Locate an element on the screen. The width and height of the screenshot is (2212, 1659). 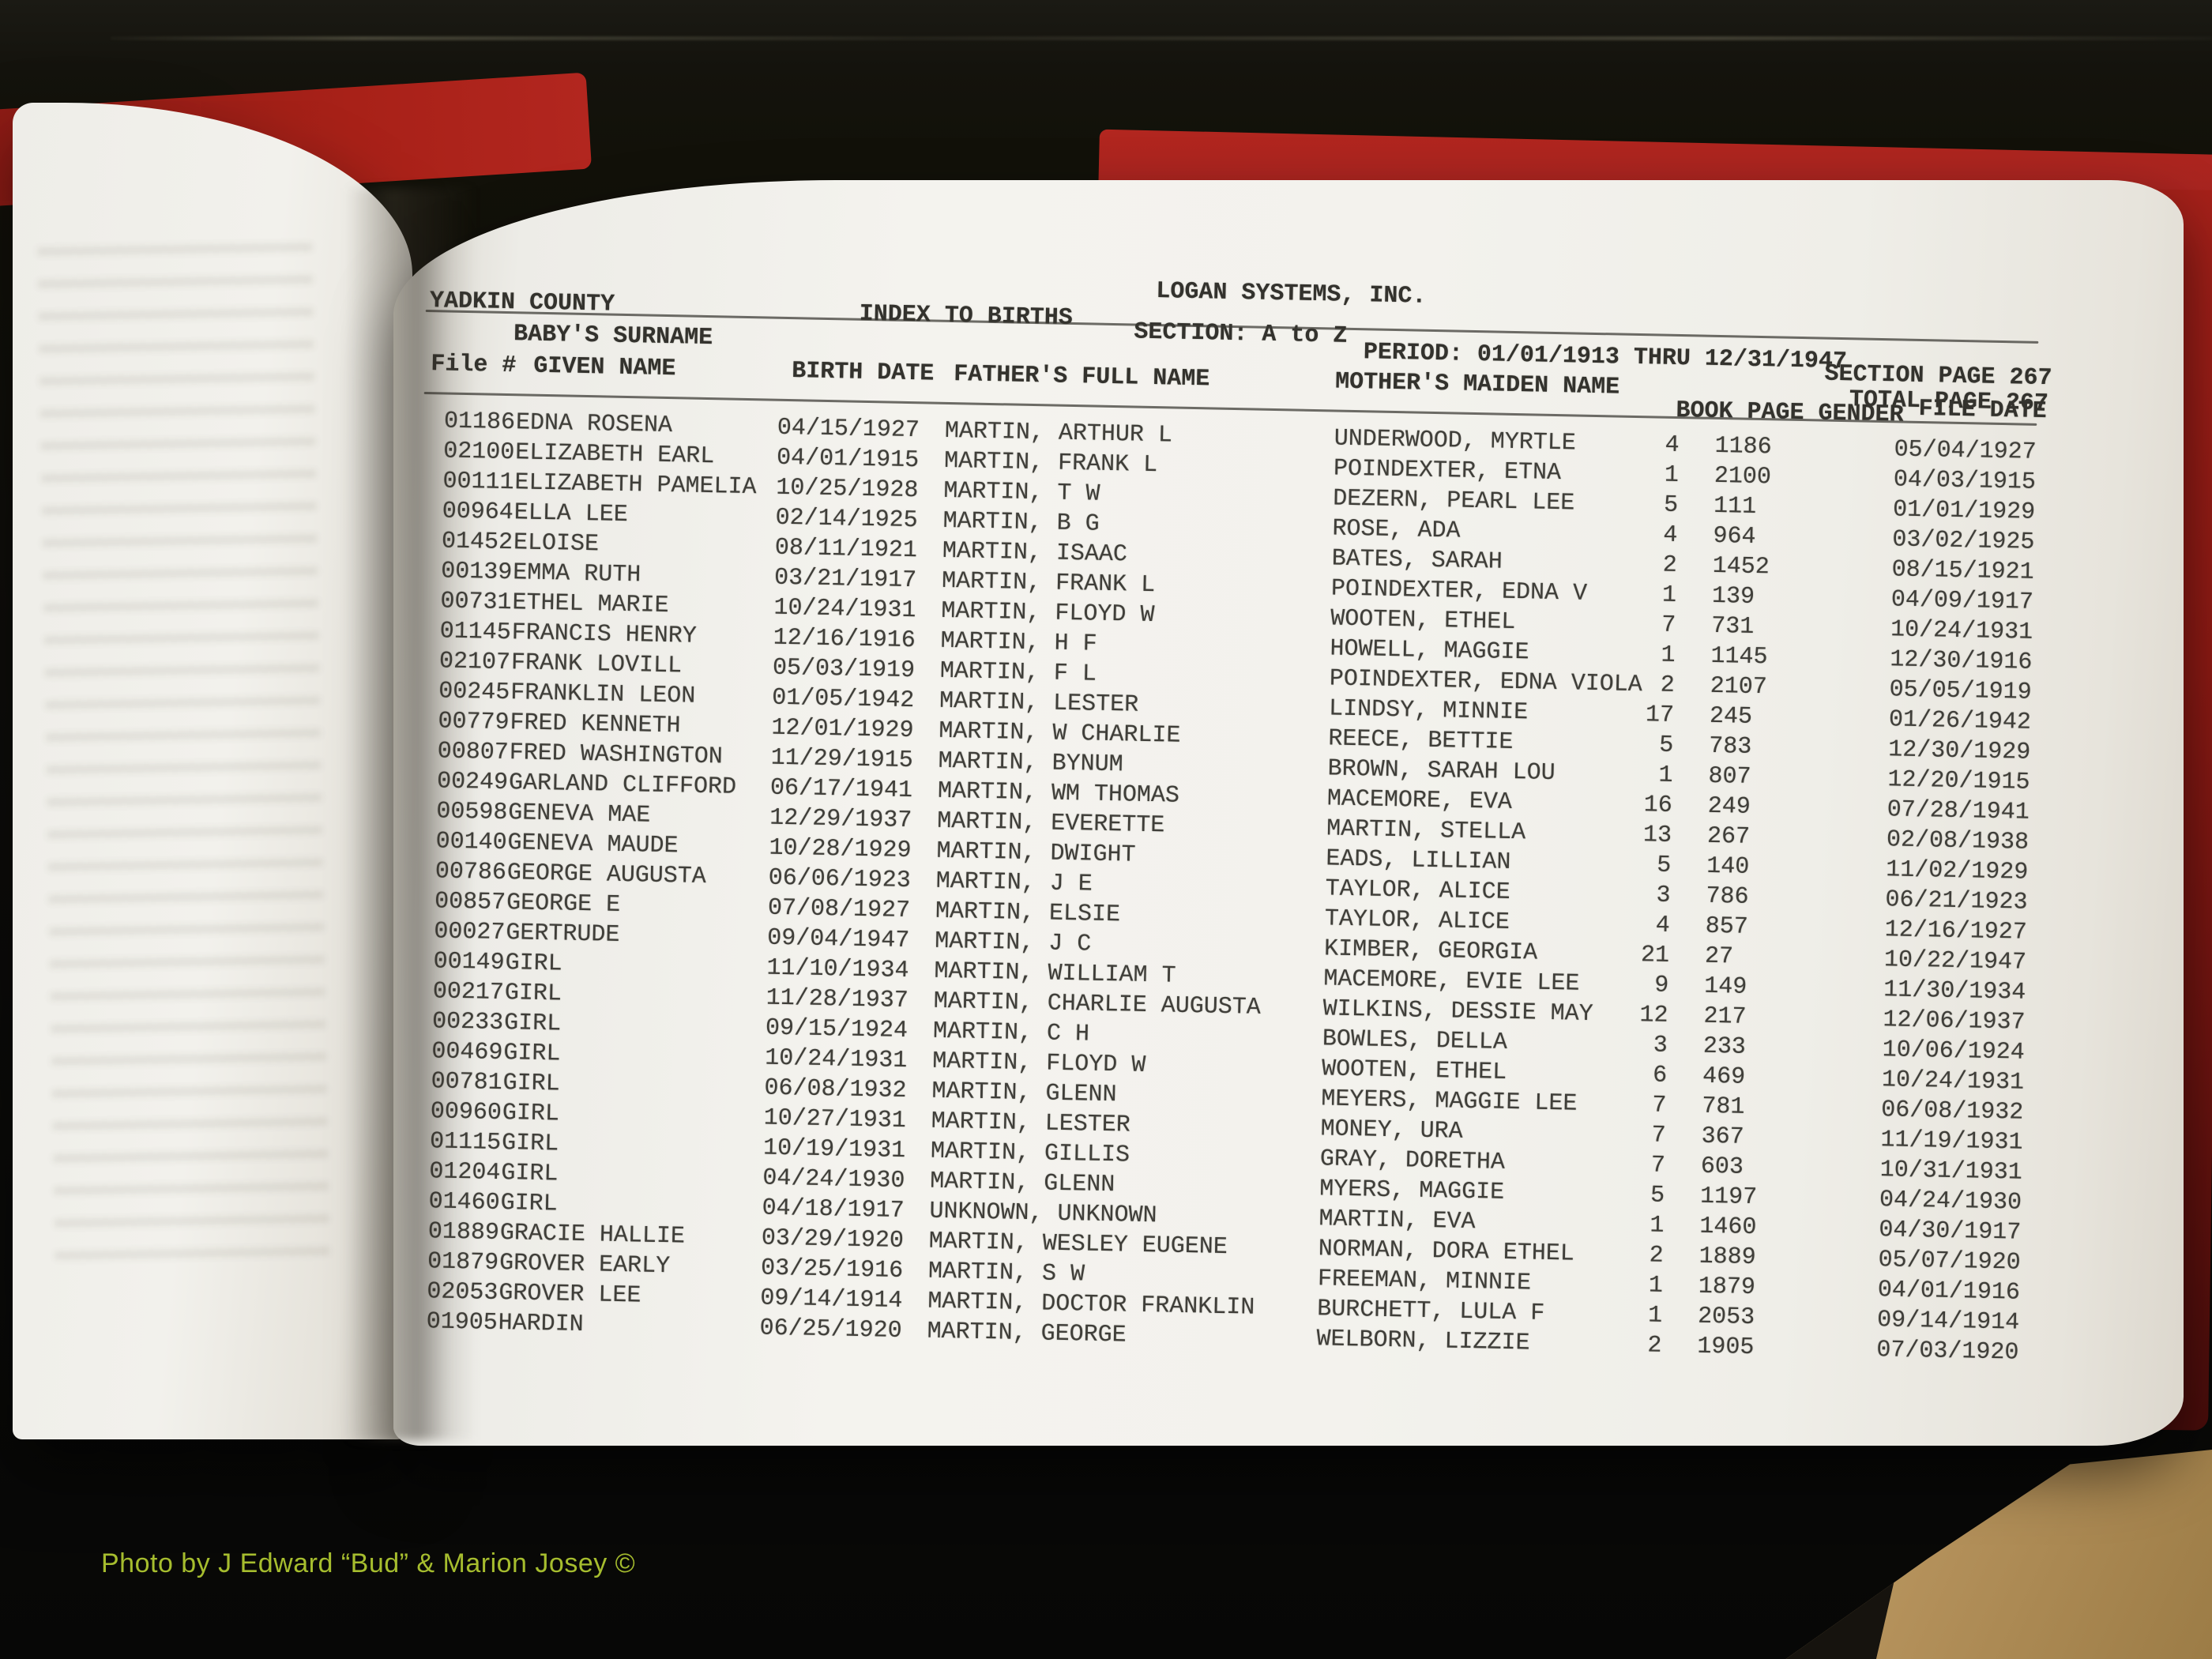
mother-name: DEZERN, PEARL LEE is located at coordinates (1454, 501).